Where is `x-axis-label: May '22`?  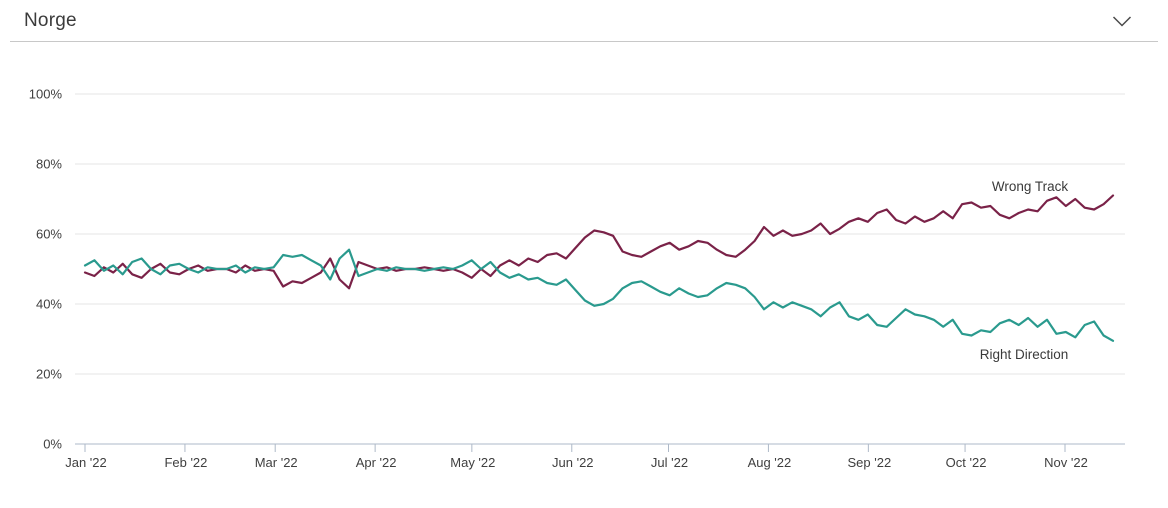
x-axis-label: May '22 is located at coordinates (472, 462).